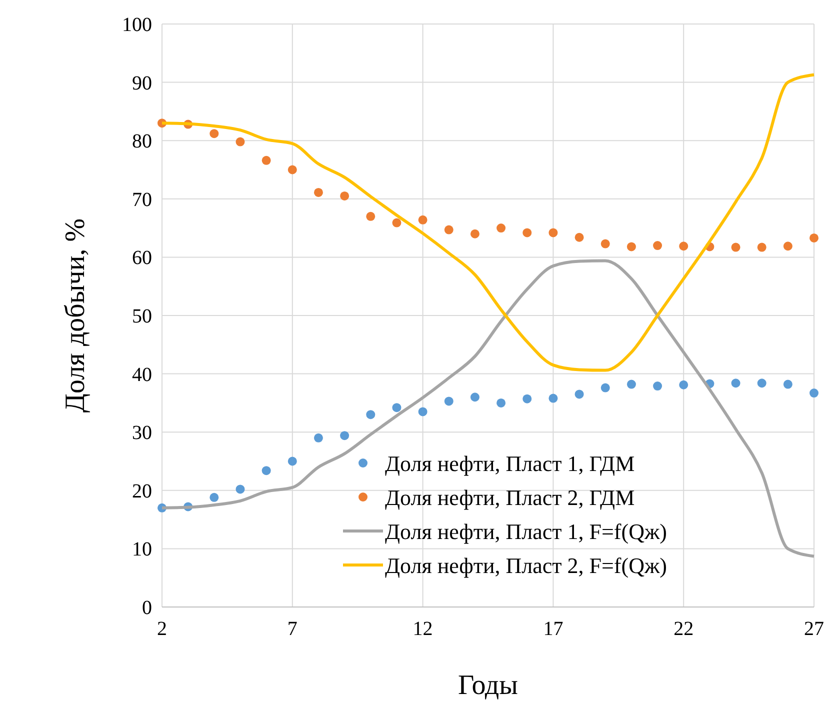 Image resolution: width=840 pixels, height=722 pixels. Describe the element at coordinates (553, 629) in the screenshot. I see `x-tick-label: 17` at that location.